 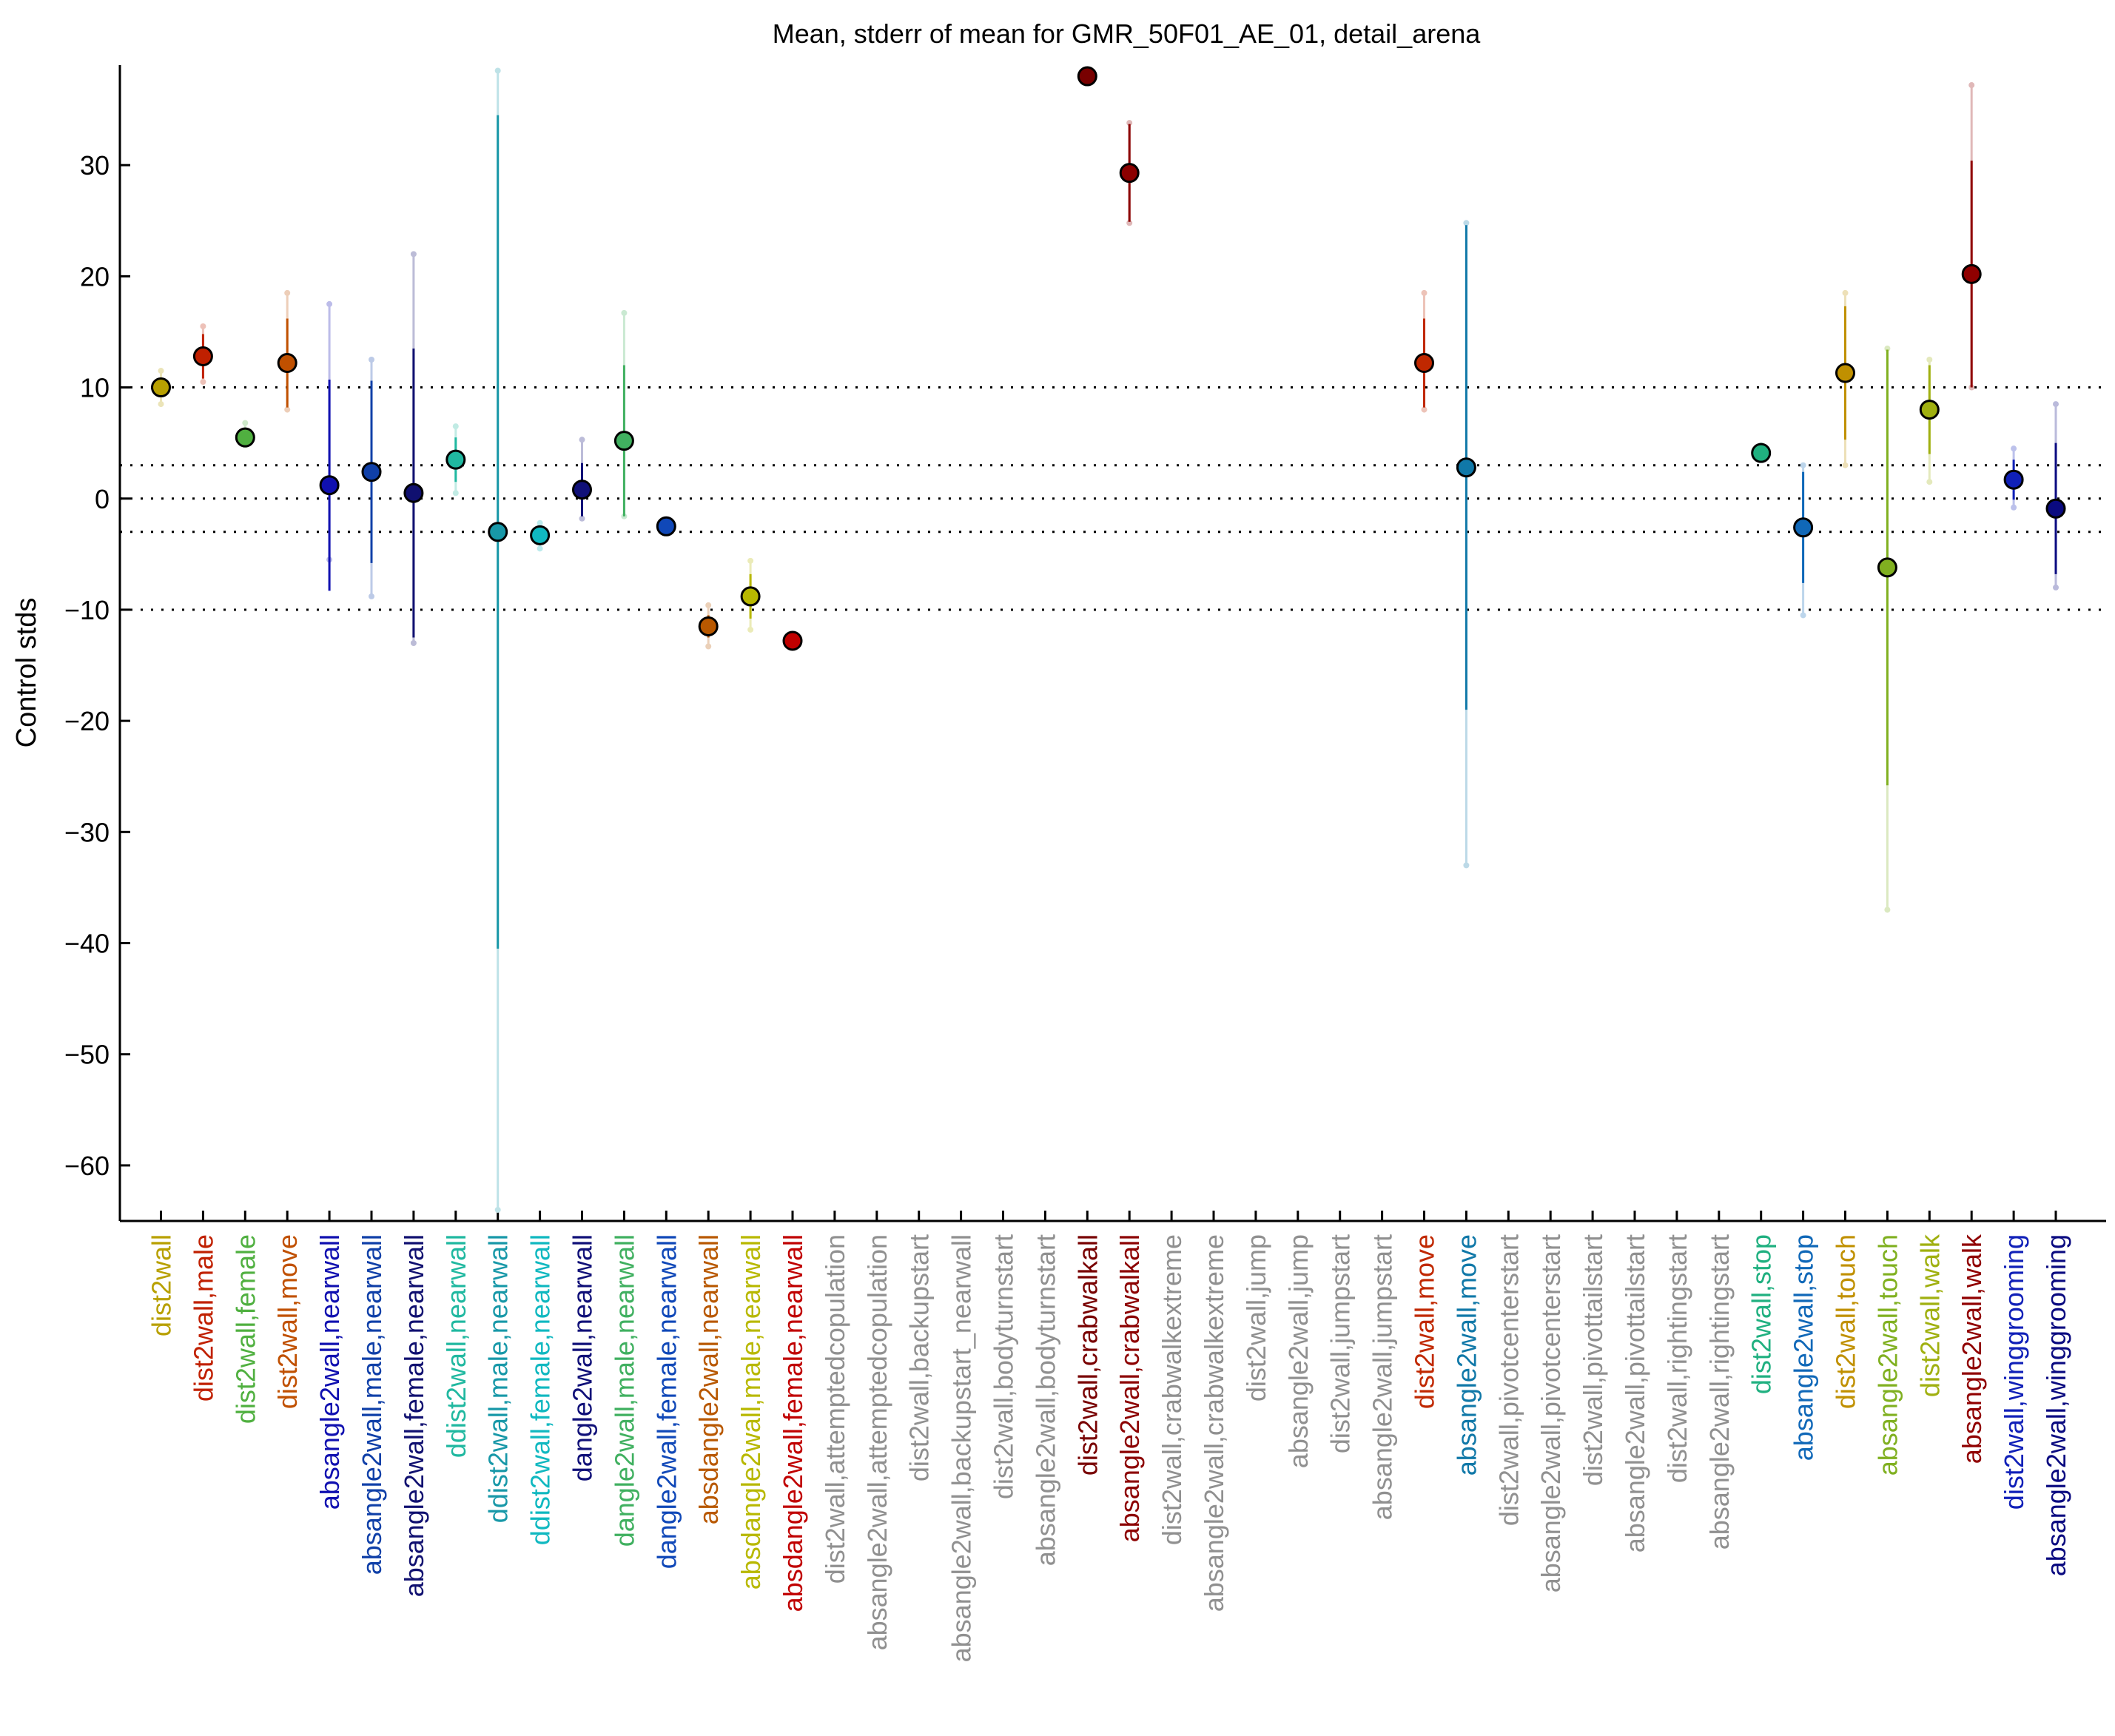 I want to click on category-label: dangle2wall,nearwall, so click(x=583, y=1357).